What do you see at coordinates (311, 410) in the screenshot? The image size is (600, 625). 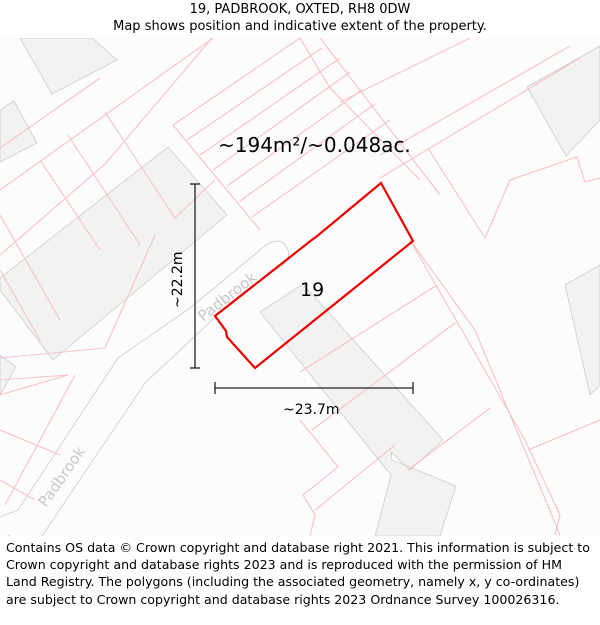 I see `dimension-horizontal-label: ~23.7m` at bounding box center [311, 410].